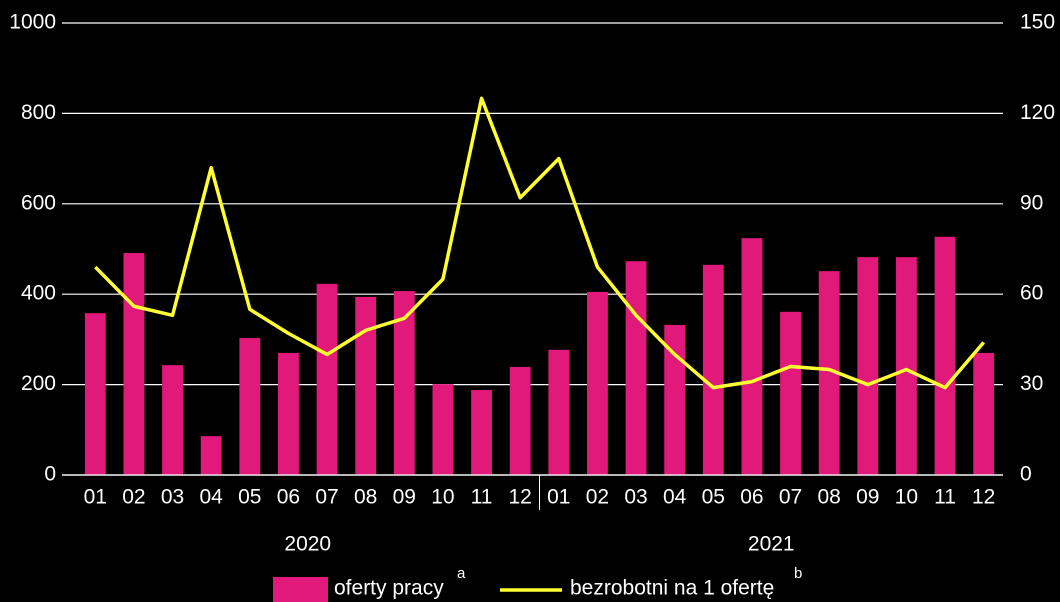 This screenshot has height=602, width=1060. Describe the element at coordinates (50, 474) in the screenshot. I see `y-tick-label: 0` at that location.